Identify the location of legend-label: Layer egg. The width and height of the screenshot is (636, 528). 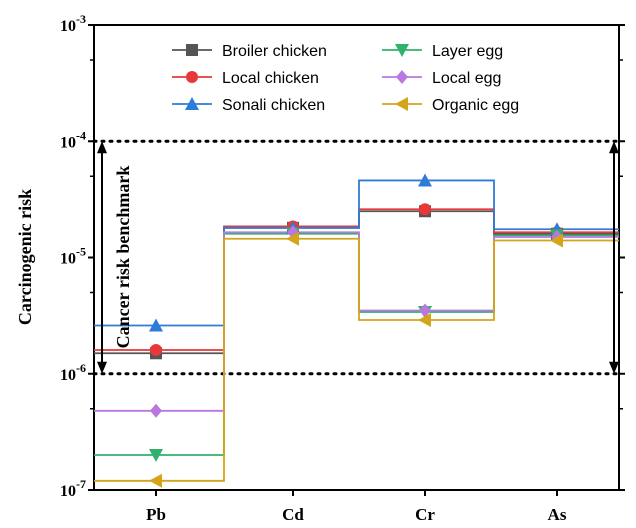
(467, 51).